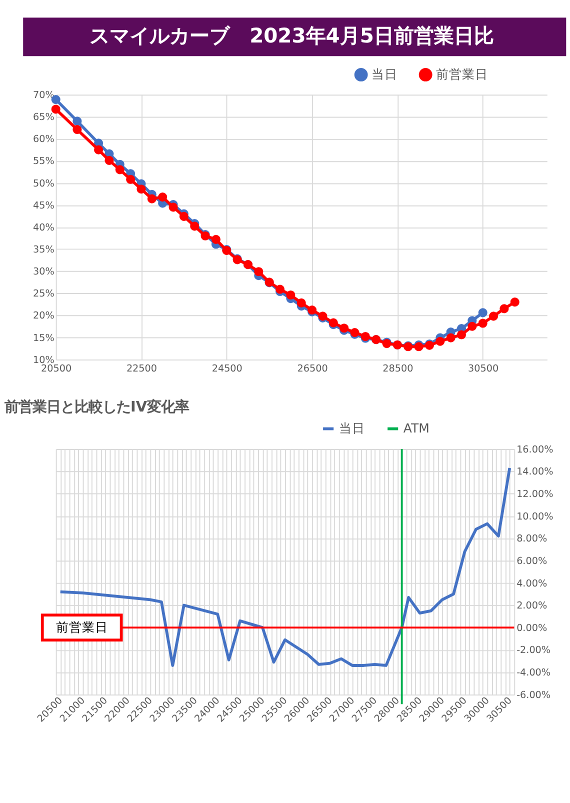 Image resolution: width=570 pixels, height=803 pixels. Describe the element at coordinates (462, 74) in the screenshot. I see `legend-label: 前営業日` at that location.